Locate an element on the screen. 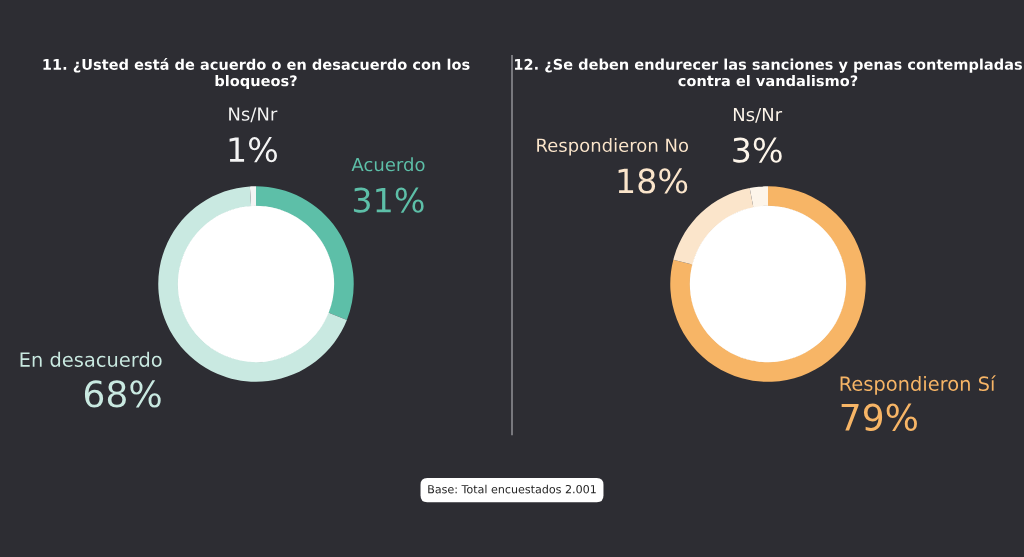 The image size is (1024, 557). slice-label: Respondieron Sí is located at coordinates (918, 385).